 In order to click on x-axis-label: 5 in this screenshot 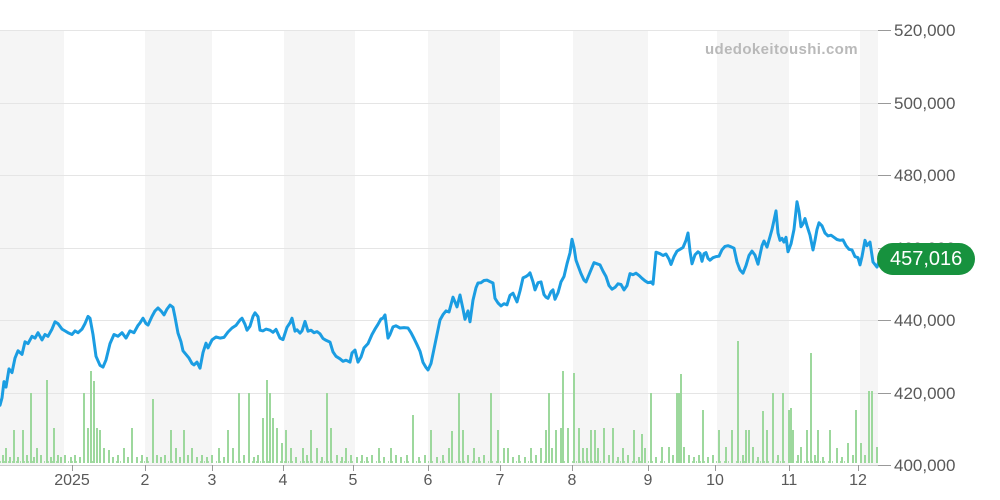, I will do `click(353, 480)`.